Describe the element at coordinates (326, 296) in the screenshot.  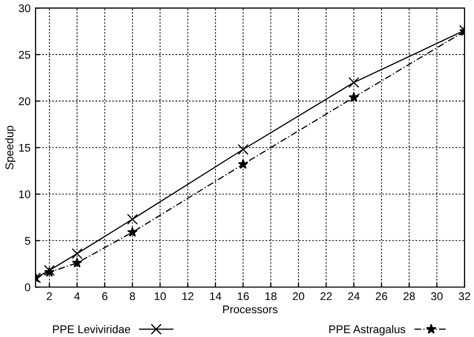
I see `x-tick-label: 22` at that location.